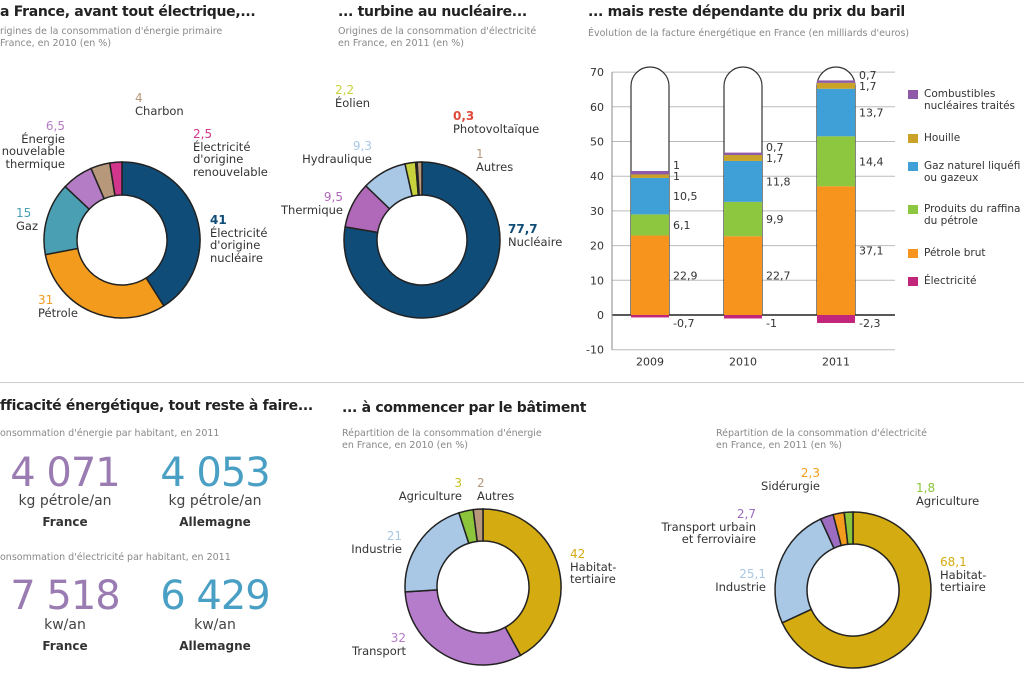 The height and width of the screenshot is (683, 1024). Describe the element at coordinates (496, 489) in the screenshot. I see `label-autres-energie: 2 Autres` at that location.